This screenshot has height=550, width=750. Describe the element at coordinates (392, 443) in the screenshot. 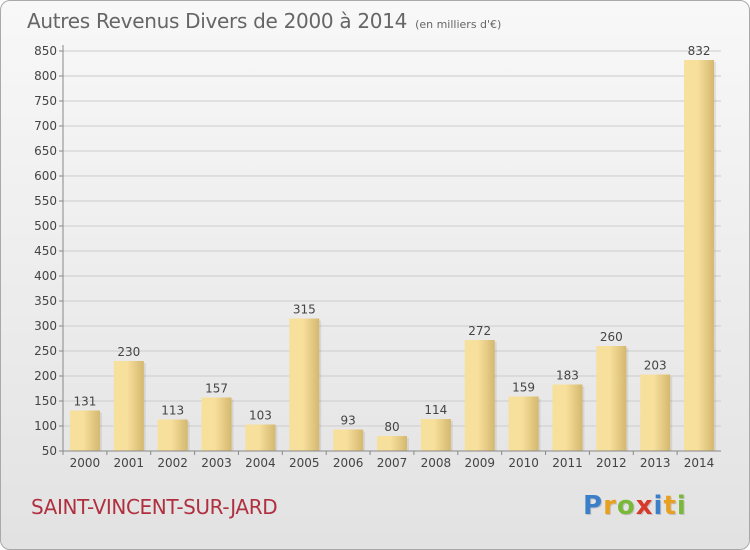

I see `bar-2007` at that location.